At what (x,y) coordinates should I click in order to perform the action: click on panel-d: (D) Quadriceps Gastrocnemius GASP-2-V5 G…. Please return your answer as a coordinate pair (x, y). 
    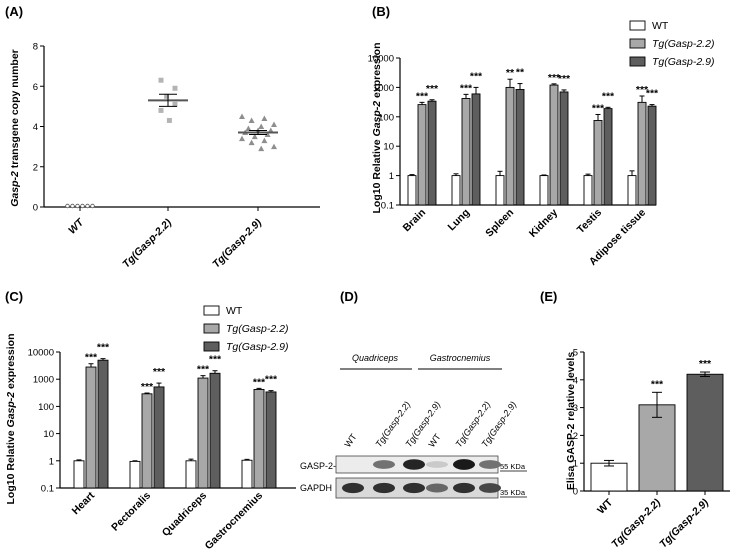
    Looking at the image, I should click on (413, 394).